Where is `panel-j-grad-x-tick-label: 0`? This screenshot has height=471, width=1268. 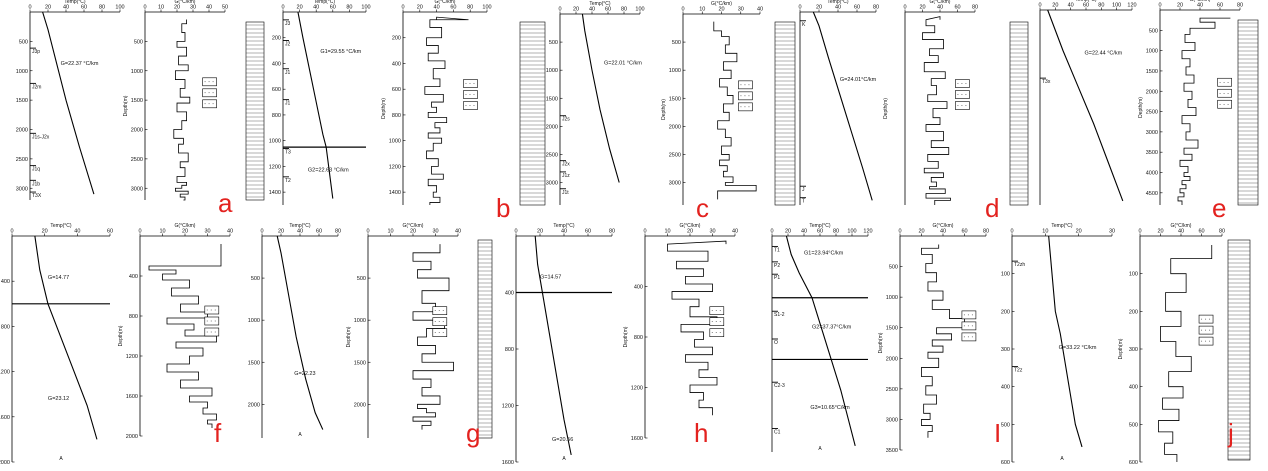 panel-j-grad-x-tick-label: 0 is located at coordinates (1139, 232).